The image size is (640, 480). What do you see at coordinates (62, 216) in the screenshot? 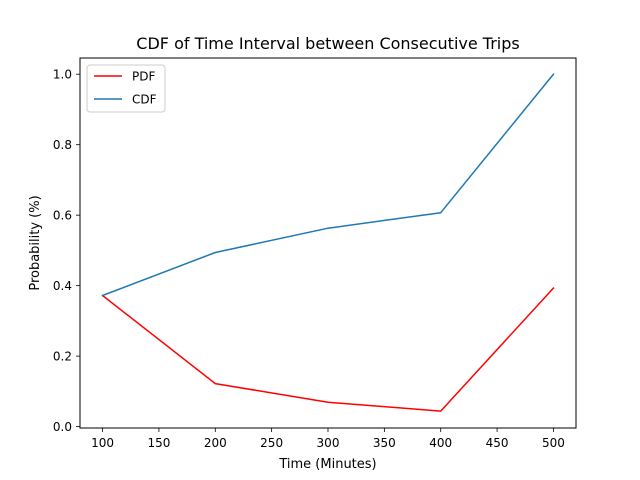
I see `y-tick-label: 0.6` at bounding box center [62, 216].